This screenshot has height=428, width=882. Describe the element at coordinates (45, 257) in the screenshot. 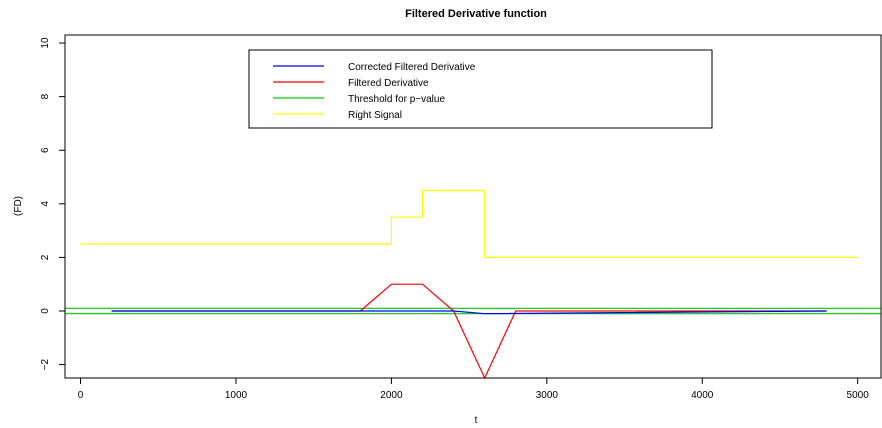

I see `y-tick-label: 2` at that location.